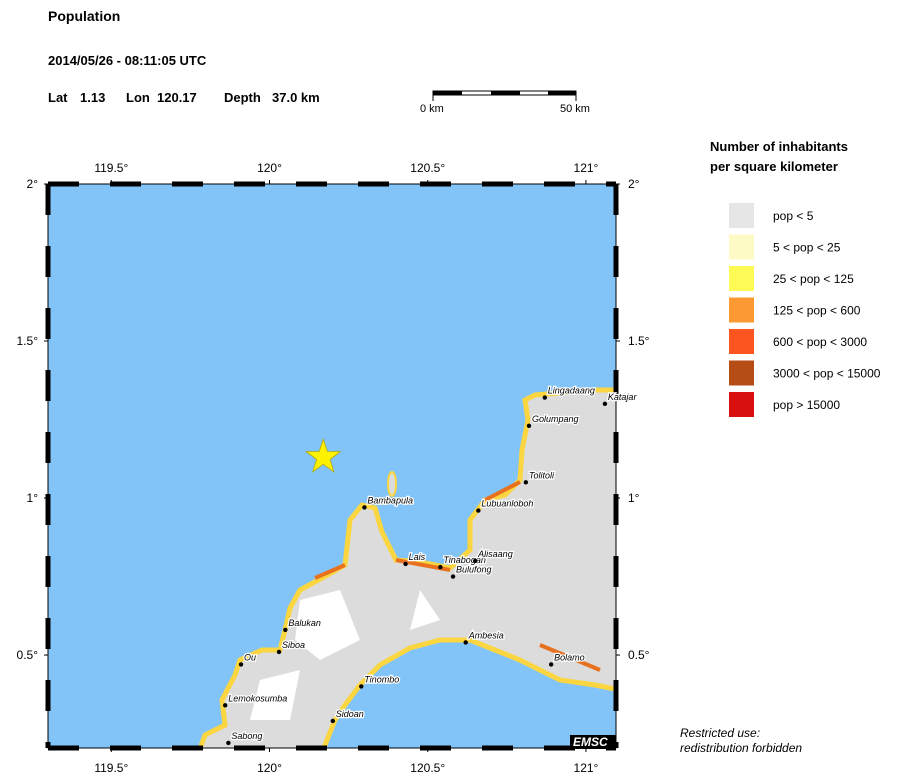 The image size is (906, 781). Describe the element at coordinates (774, 166) in the screenshot. I see `legend-title: per square kilometer` at that location.